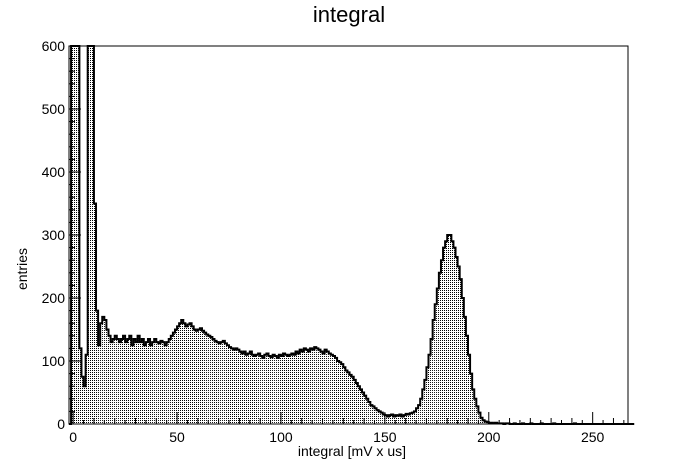 The width and height of the screenshot is (698, 471). Describe the element at coordinates (489, 437) in the screenshot. I see `x-tick-label: 200` at that location.